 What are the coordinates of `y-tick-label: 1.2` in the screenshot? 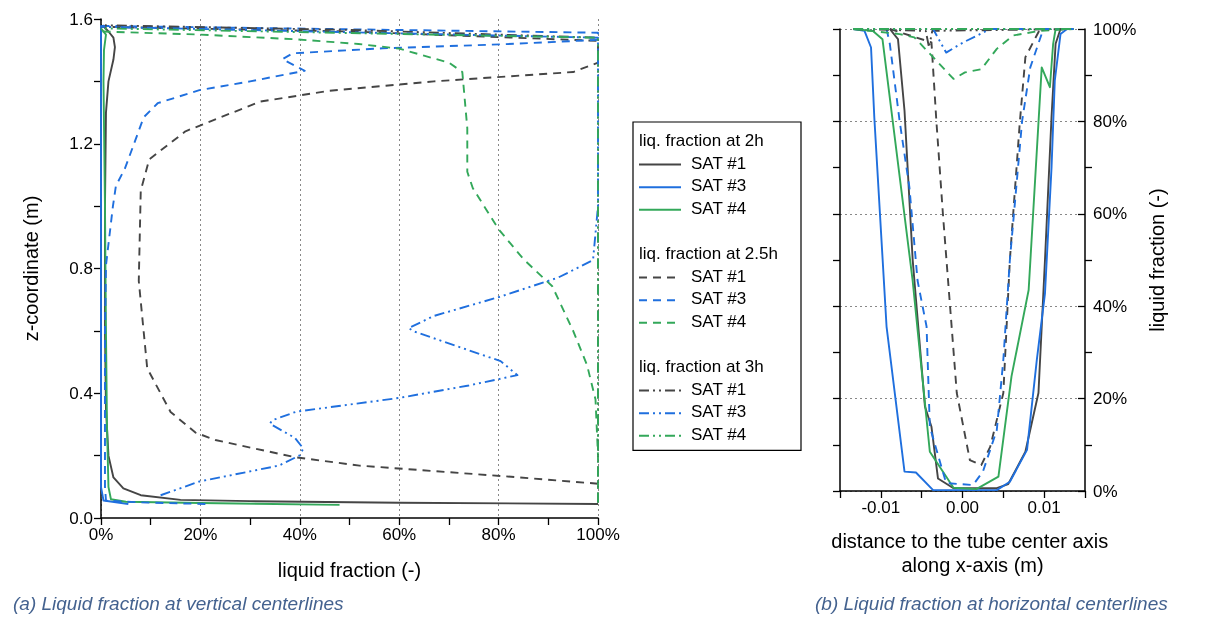 It's located at (81, 144).